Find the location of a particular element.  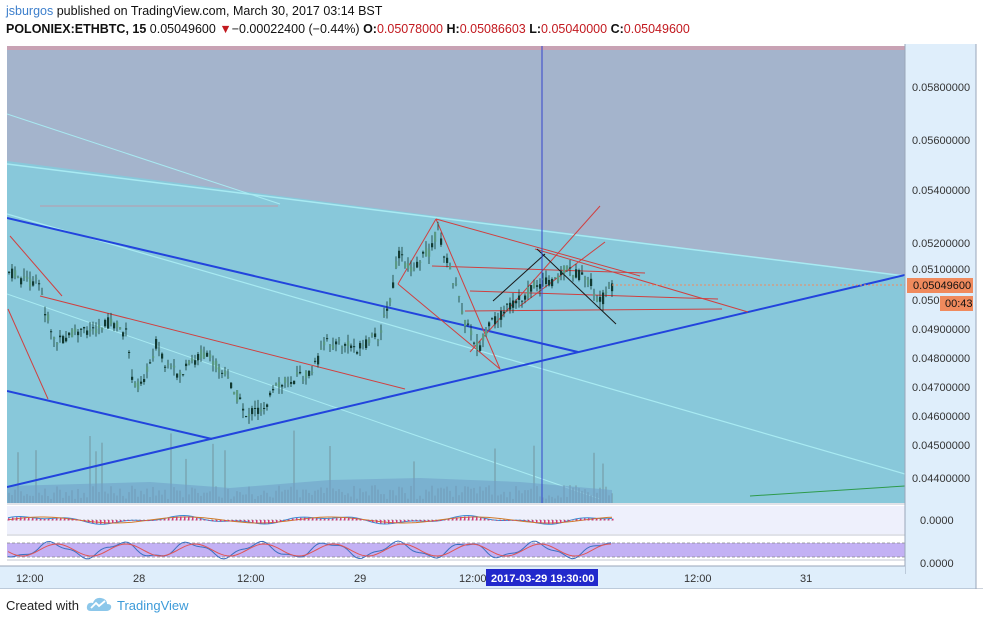

price-tick: 0.04700000 is located at coordinates (941, 388).